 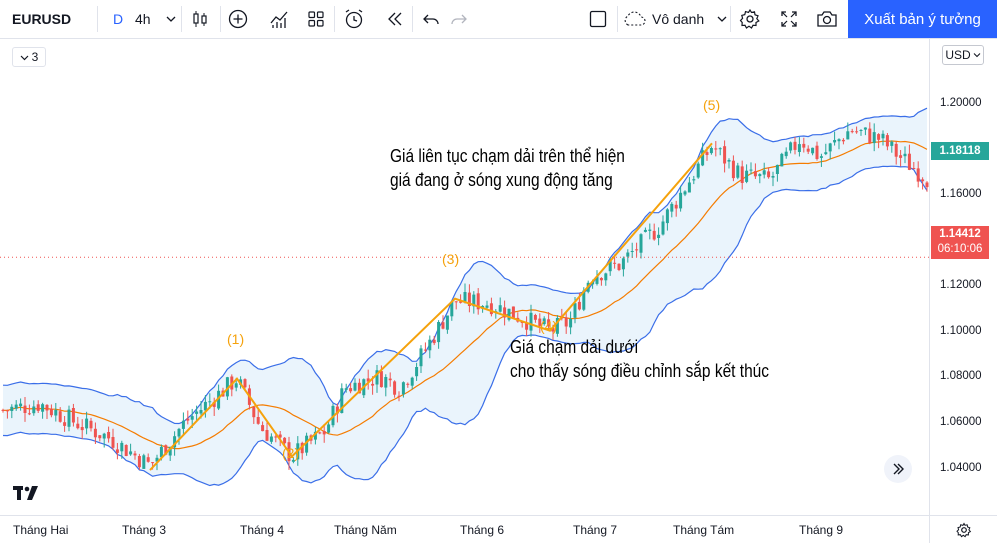 What do you see at coordinates (922, 19) in the screenshot?
I see `publish-idea-button: Xuất bản ý tưởng` at bounding box center [922, 19].